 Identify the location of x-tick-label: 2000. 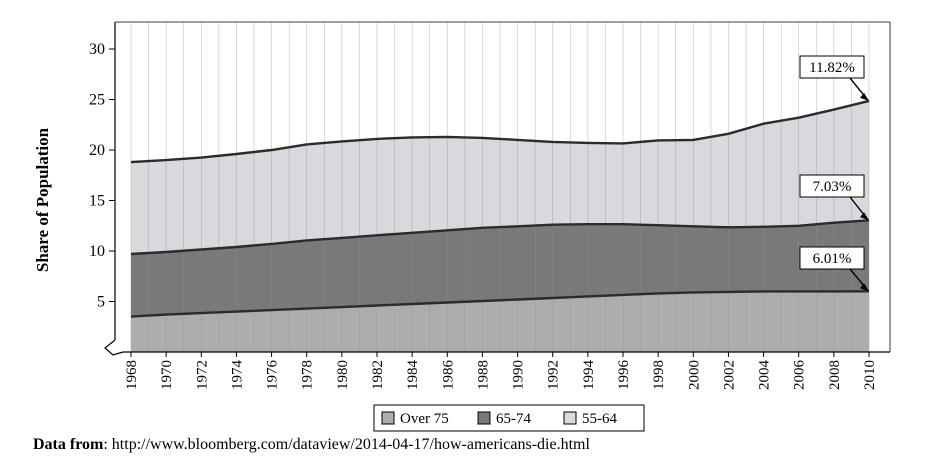
(694, 375).